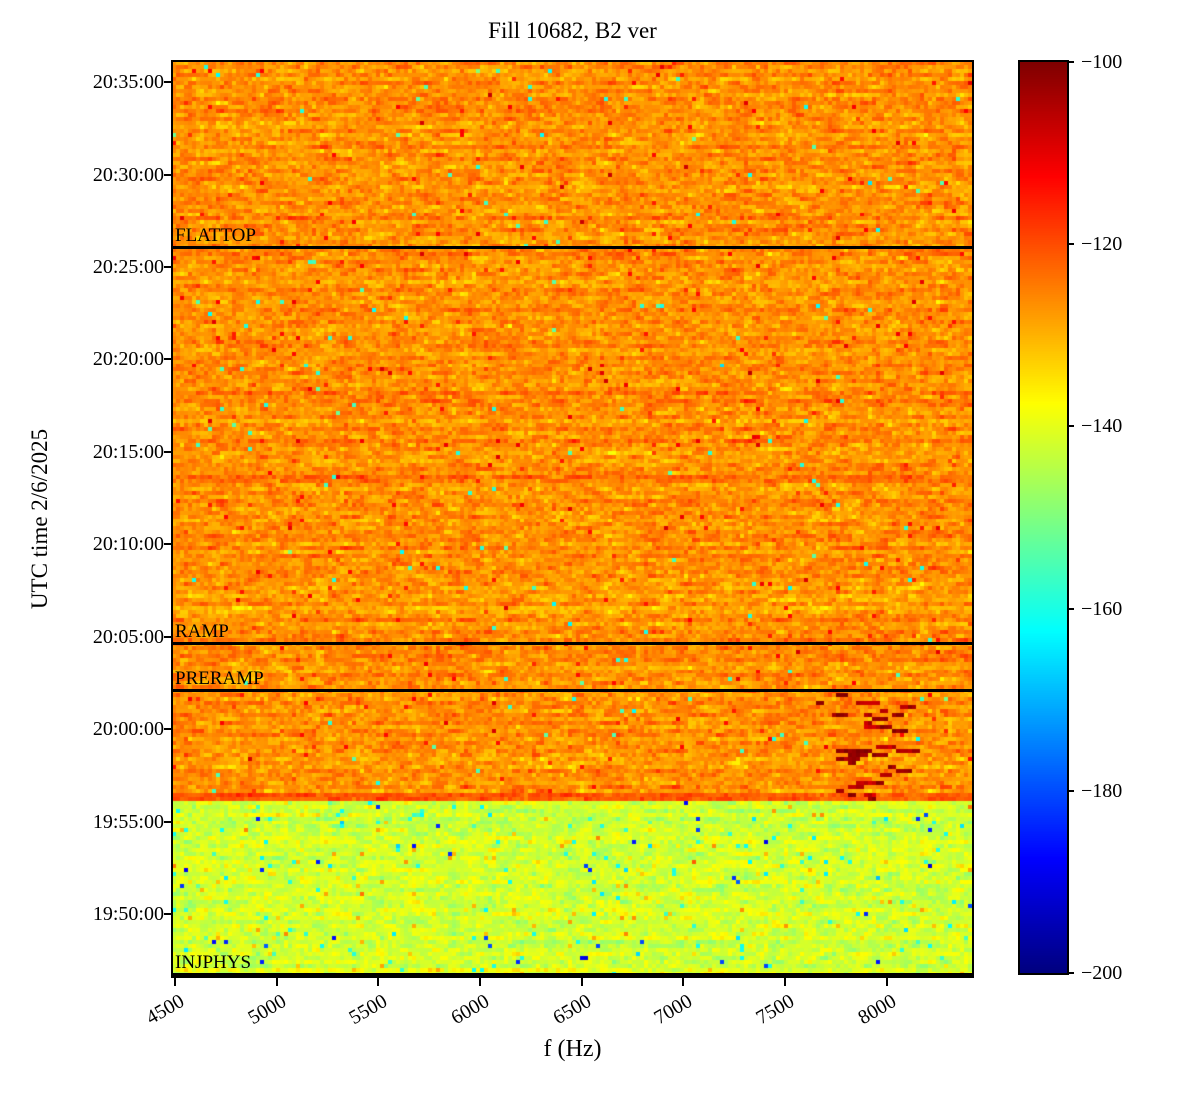  I want to click on y-tick-label: 20:10:00, so click(128, 544).